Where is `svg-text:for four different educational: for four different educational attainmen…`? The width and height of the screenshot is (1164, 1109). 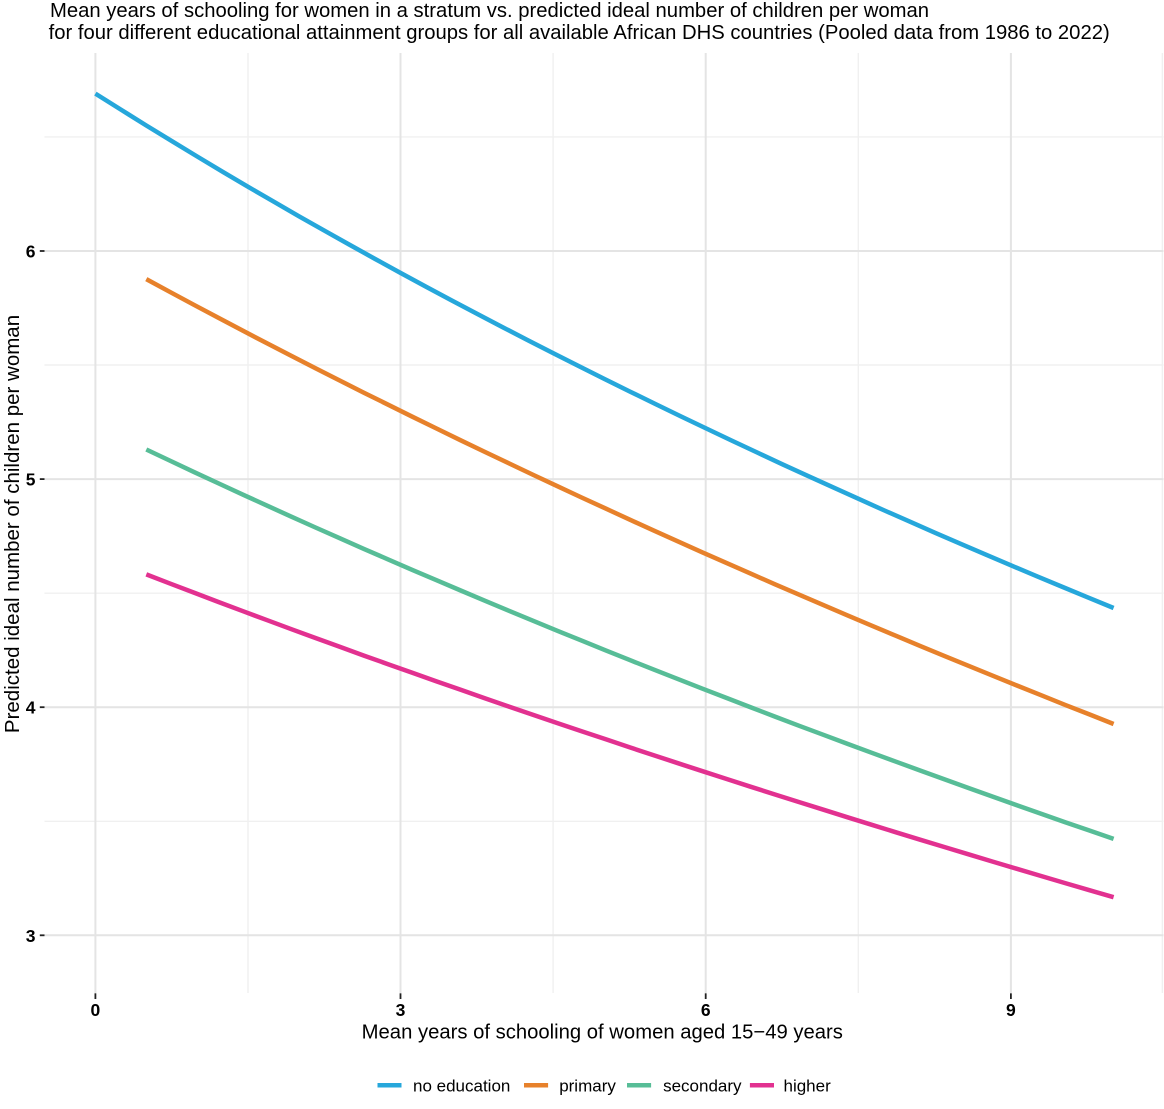
svg-text:for four different educational: for four different educational attainmen… is located at coordinates (579, 33).